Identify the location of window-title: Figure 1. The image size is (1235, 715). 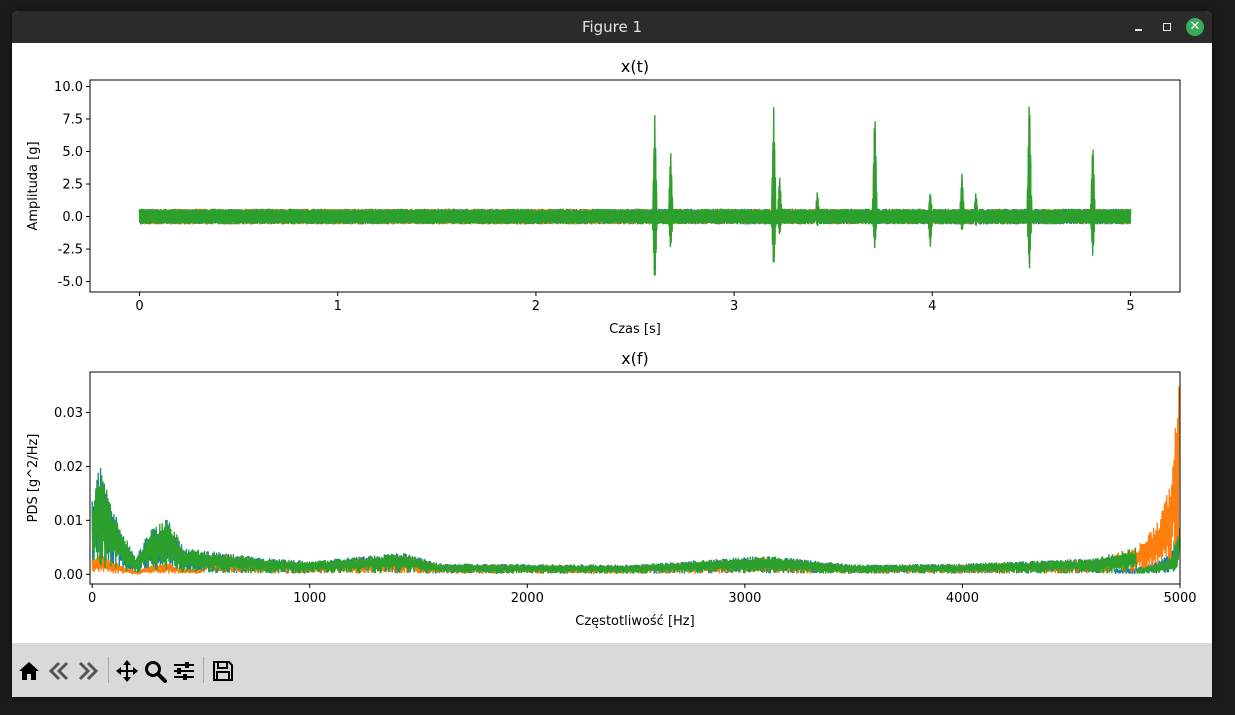
(612, 27).